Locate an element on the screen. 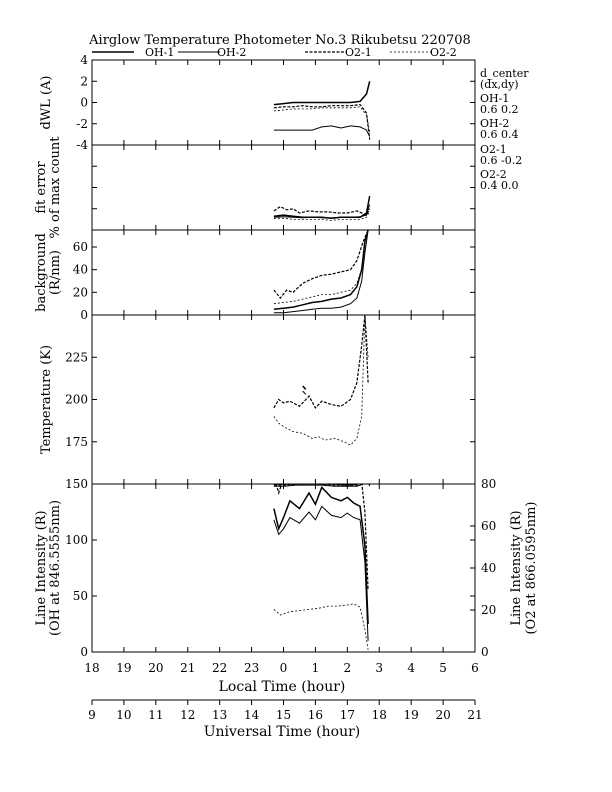 The height and width of the screenshot is (792, 612). y-tick-label: 2 is located at coordinates (84, 81).